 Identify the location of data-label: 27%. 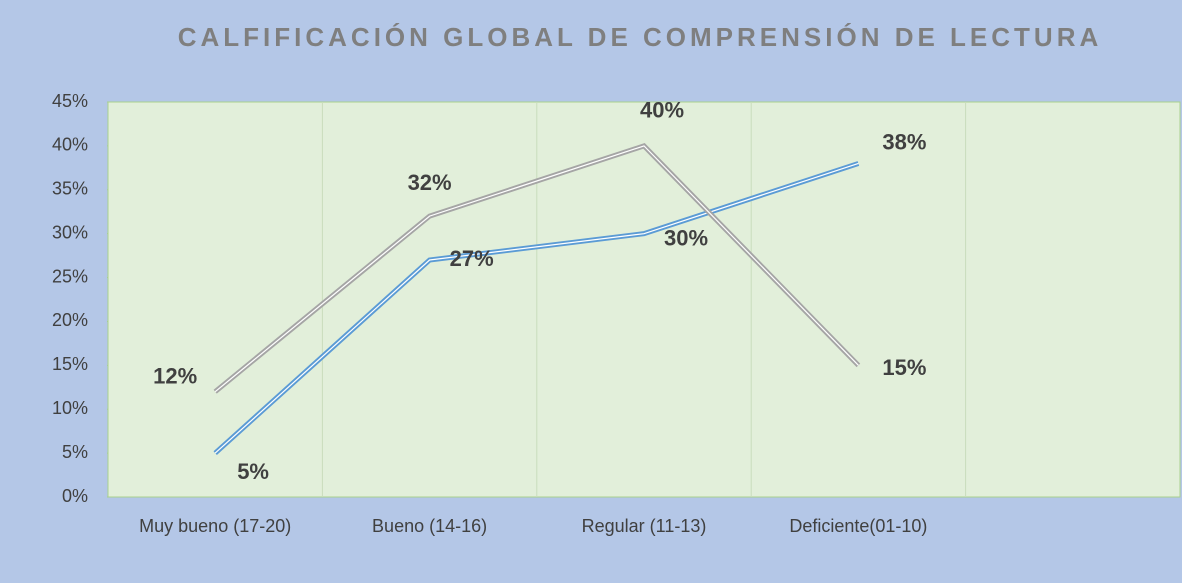
(472, 258).